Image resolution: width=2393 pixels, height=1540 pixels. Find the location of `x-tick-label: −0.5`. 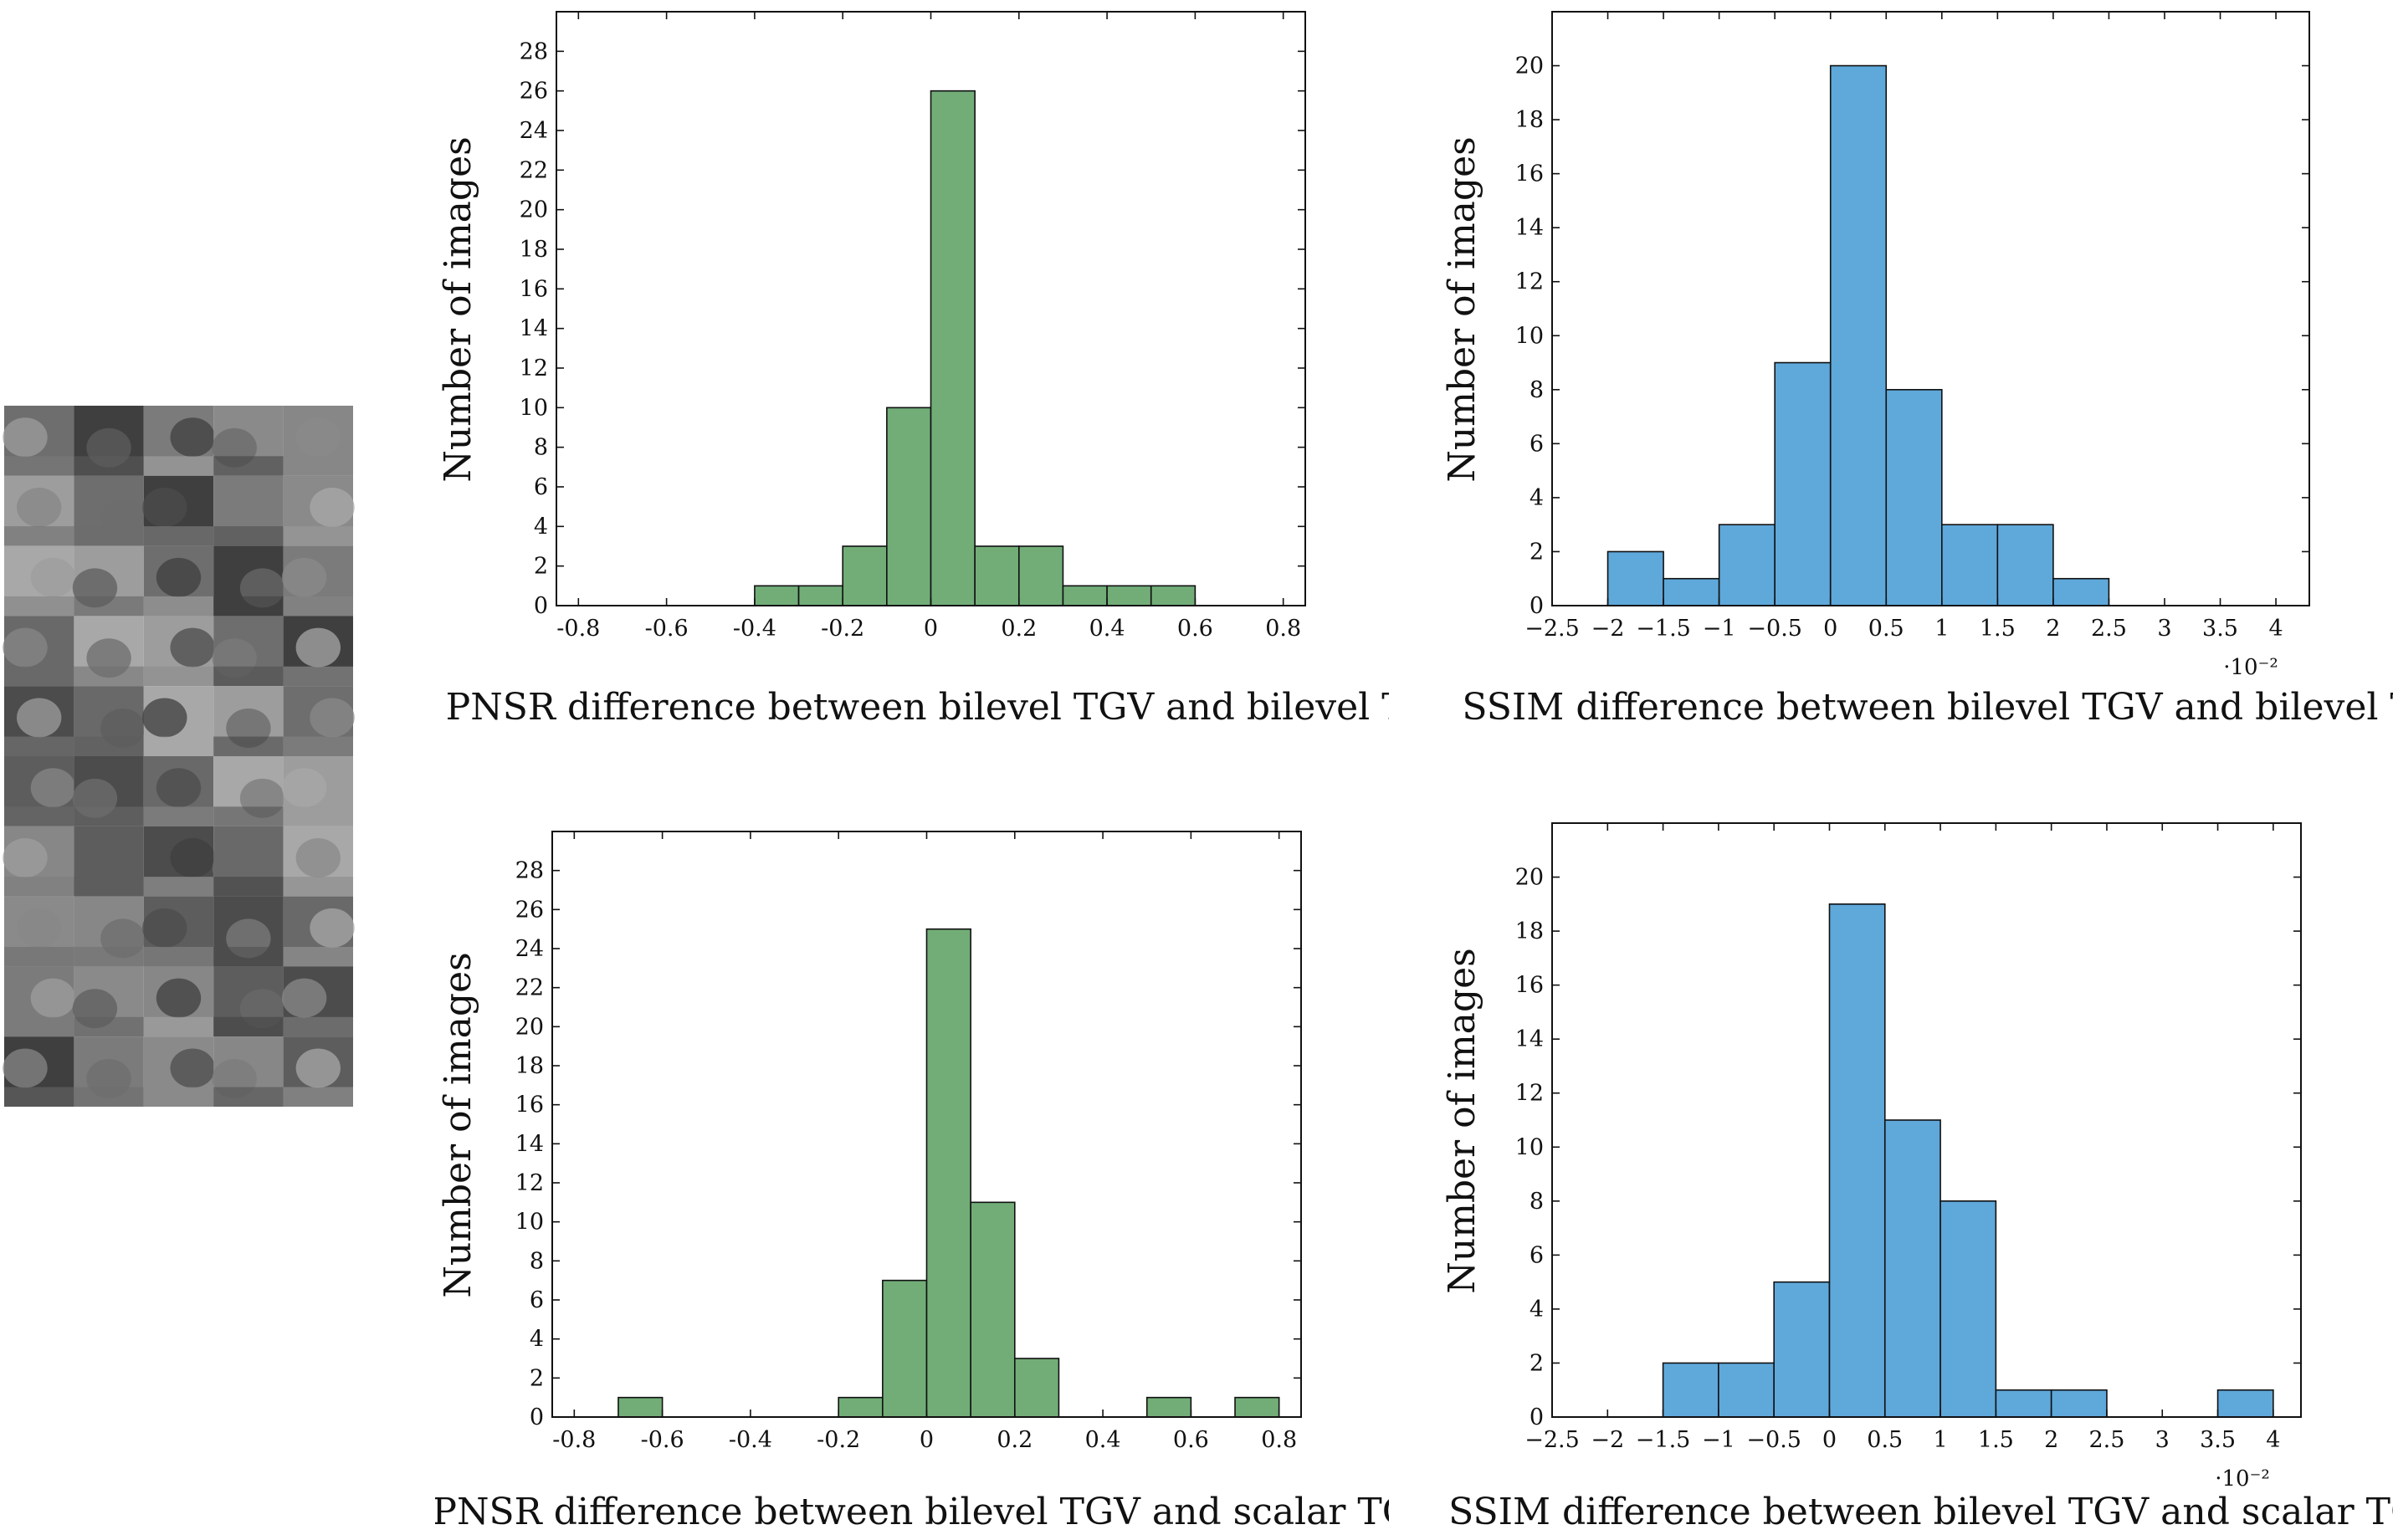

x-tick-label: −0.5 is located at coordinates (1774, 629).